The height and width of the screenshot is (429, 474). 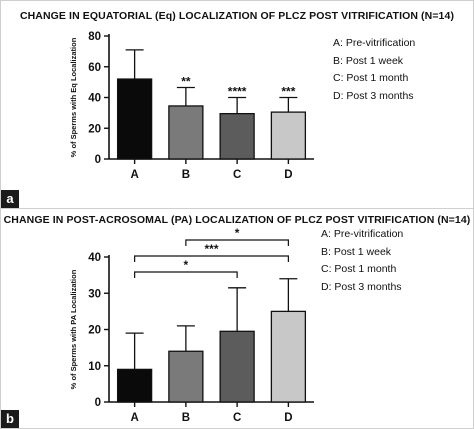 What do you see at coordinates (211, 249) in the screenshot?
I see `significance-label: ***` at bounding box center [211, 249].